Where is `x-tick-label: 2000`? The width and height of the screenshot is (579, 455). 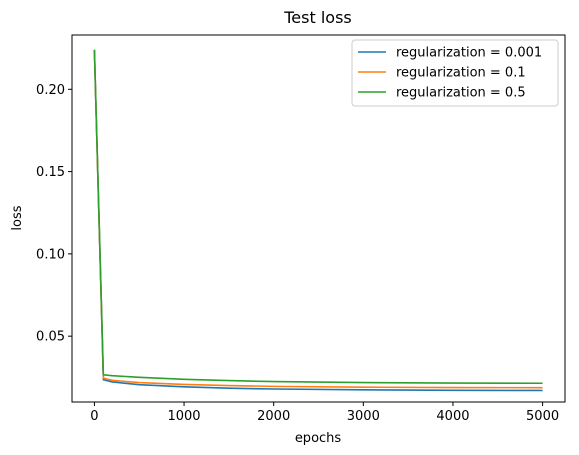
x-tick-label: 2000 is located at coordinates (273, 416).